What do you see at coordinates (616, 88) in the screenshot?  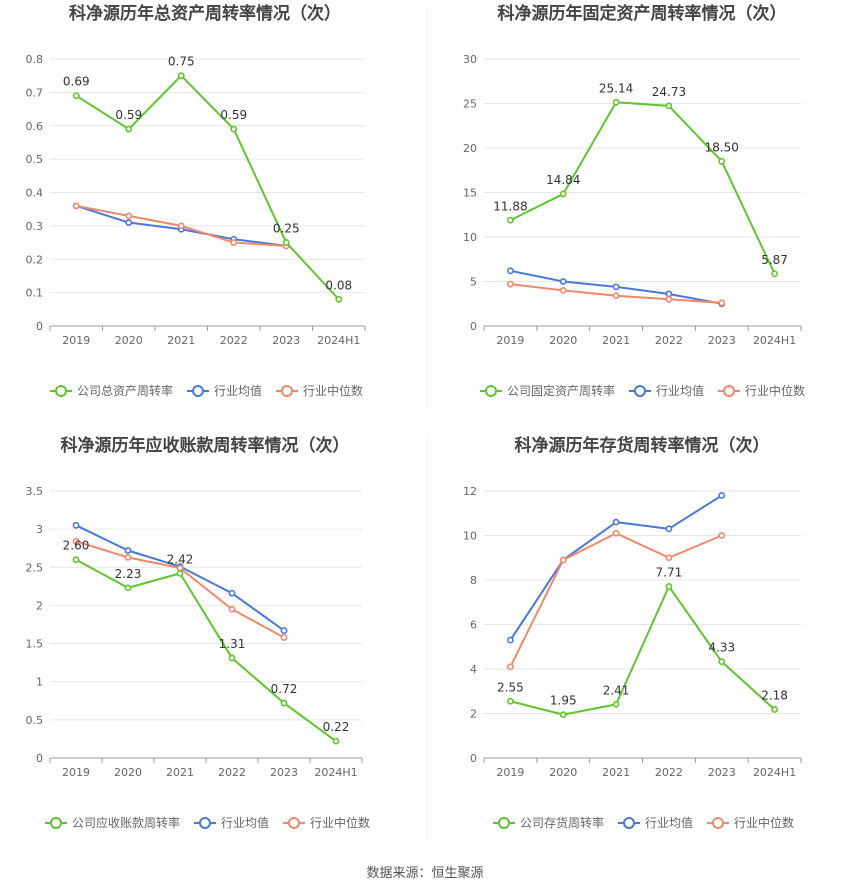 I see `data-label: 25.14` at bounding box center [616, 88].